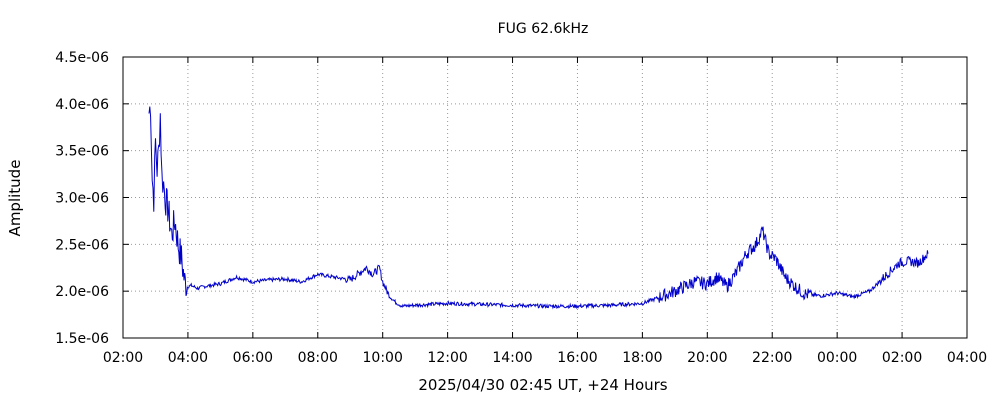 The image size is (1000, 400). I want to click on y-tick-label: 2.5e-06, so click(82, 245).